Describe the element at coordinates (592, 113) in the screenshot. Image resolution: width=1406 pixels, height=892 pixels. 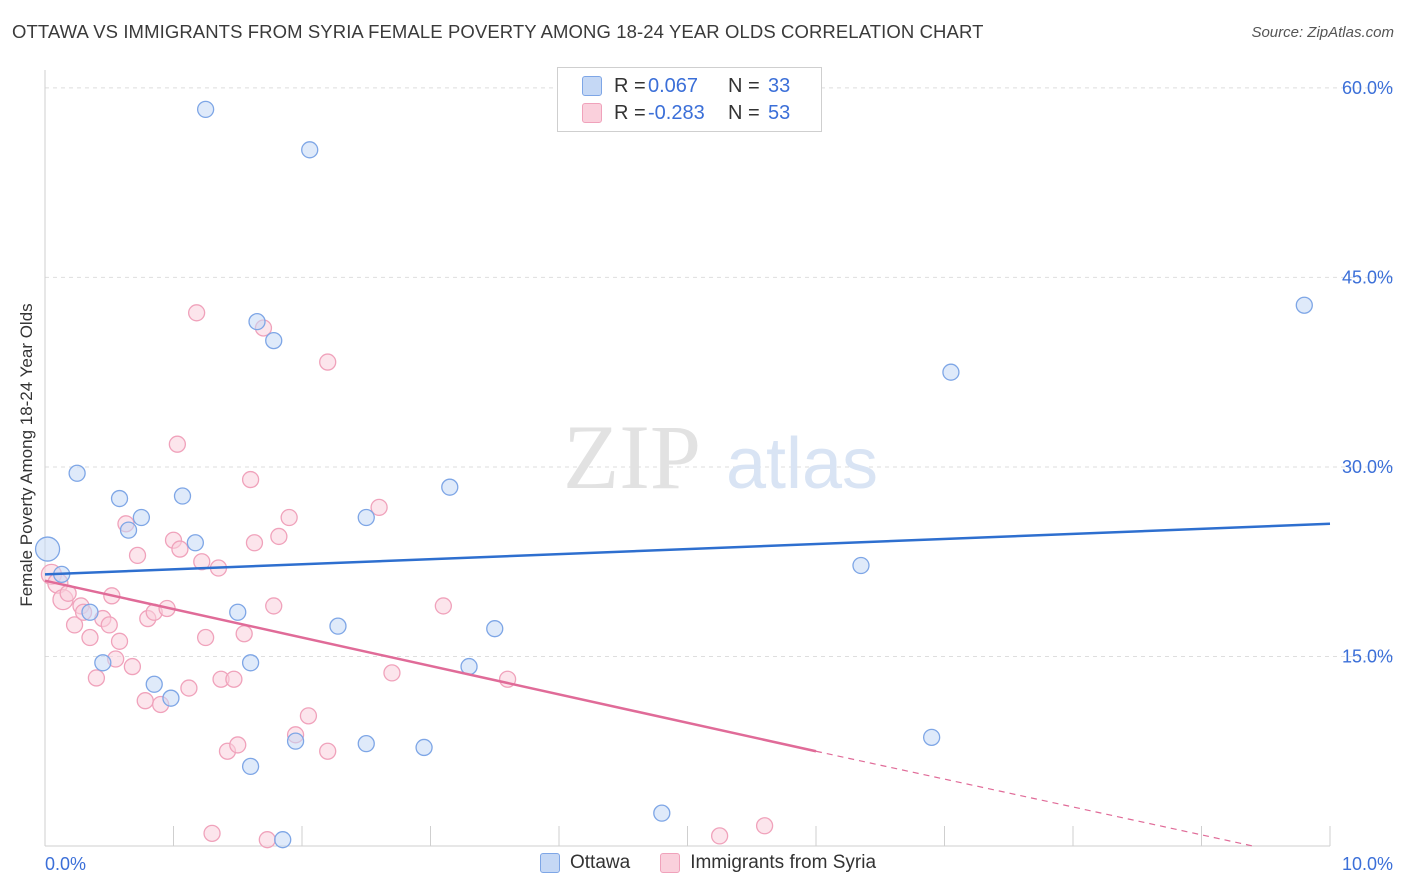
I see `legend-swatch-syria` at that location.